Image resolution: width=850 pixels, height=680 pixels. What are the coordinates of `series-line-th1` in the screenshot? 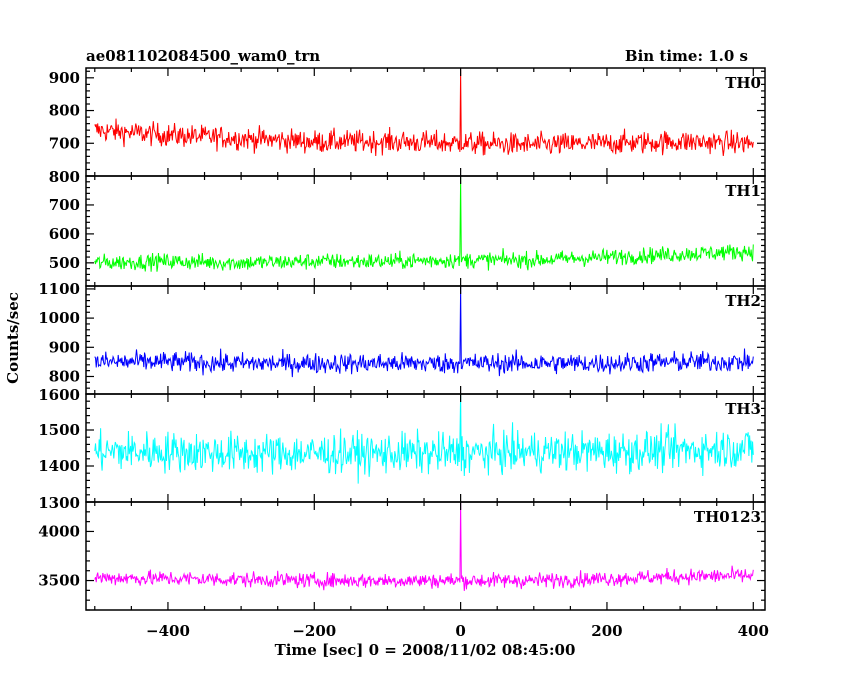 It's located at (424, 224).